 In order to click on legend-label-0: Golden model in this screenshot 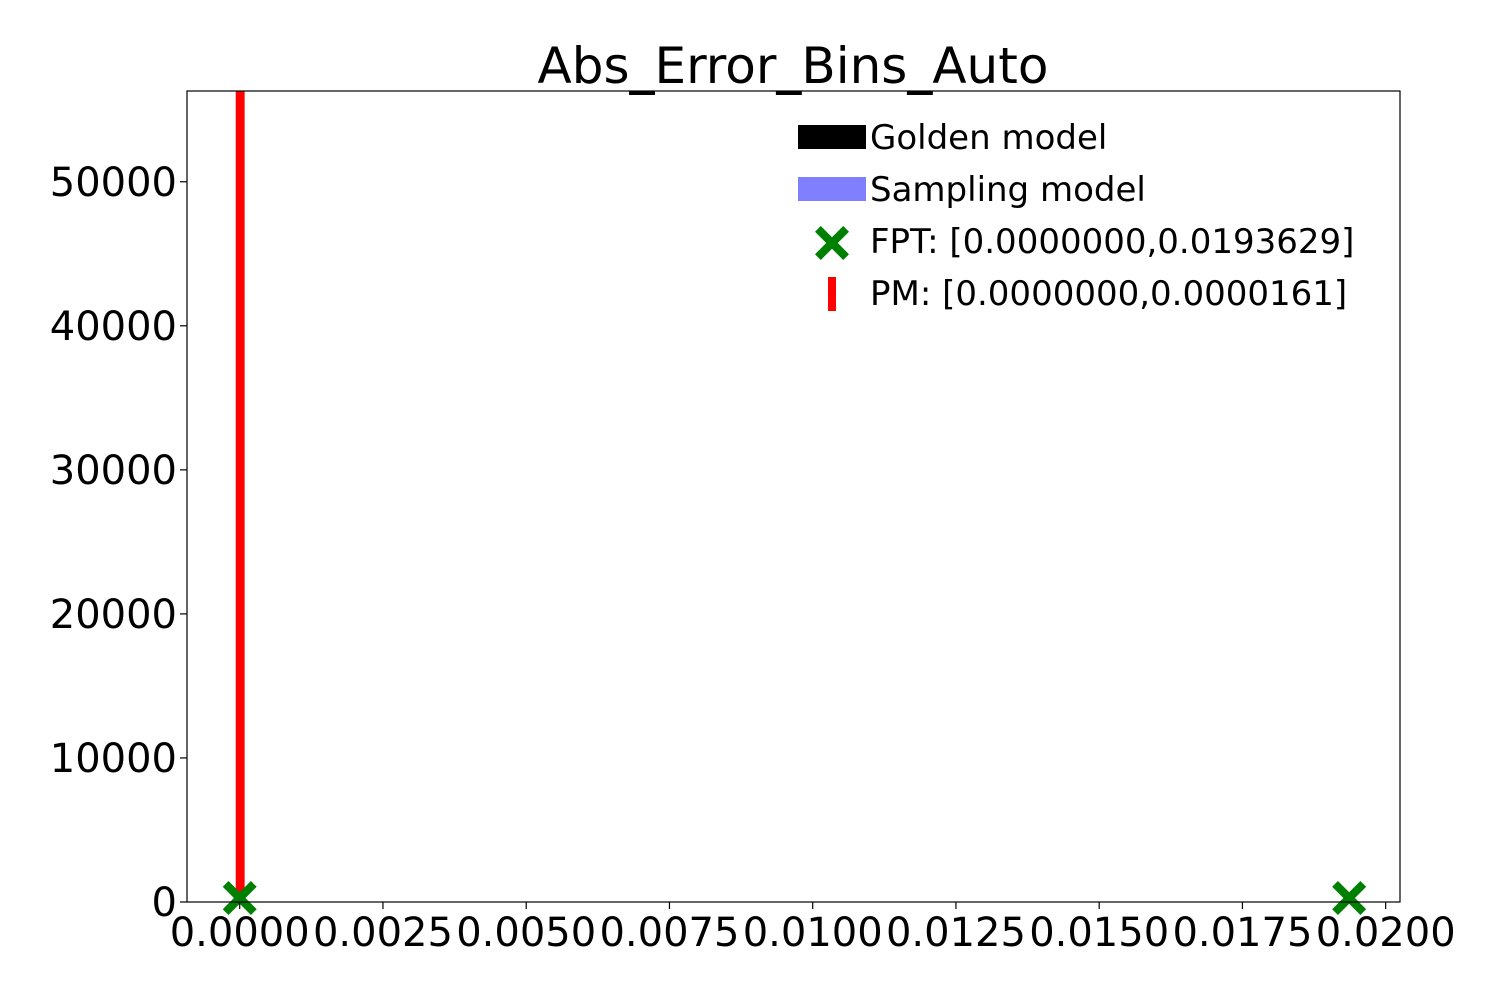, I will do `click(988, 138)`.